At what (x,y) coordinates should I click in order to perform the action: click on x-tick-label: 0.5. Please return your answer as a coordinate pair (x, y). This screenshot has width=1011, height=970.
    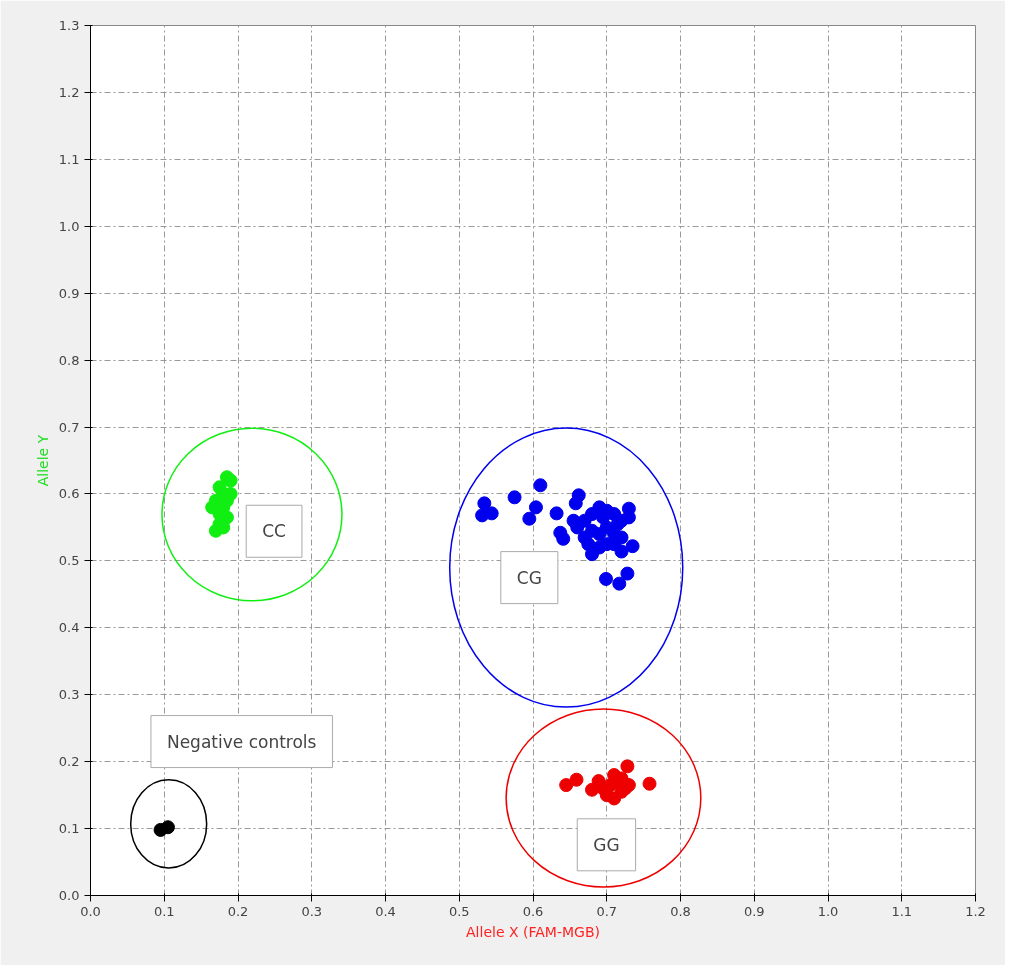
    Looking at the image, I should click on (459, 911).